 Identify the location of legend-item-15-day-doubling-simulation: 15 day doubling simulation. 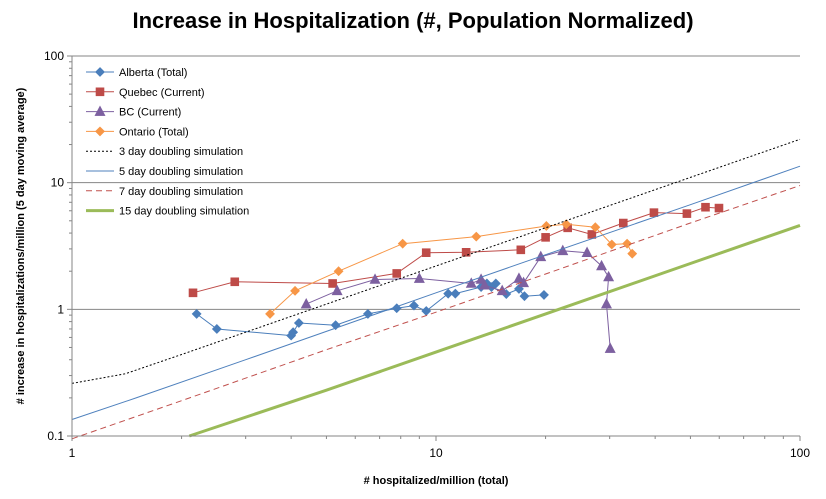
(167, 212).